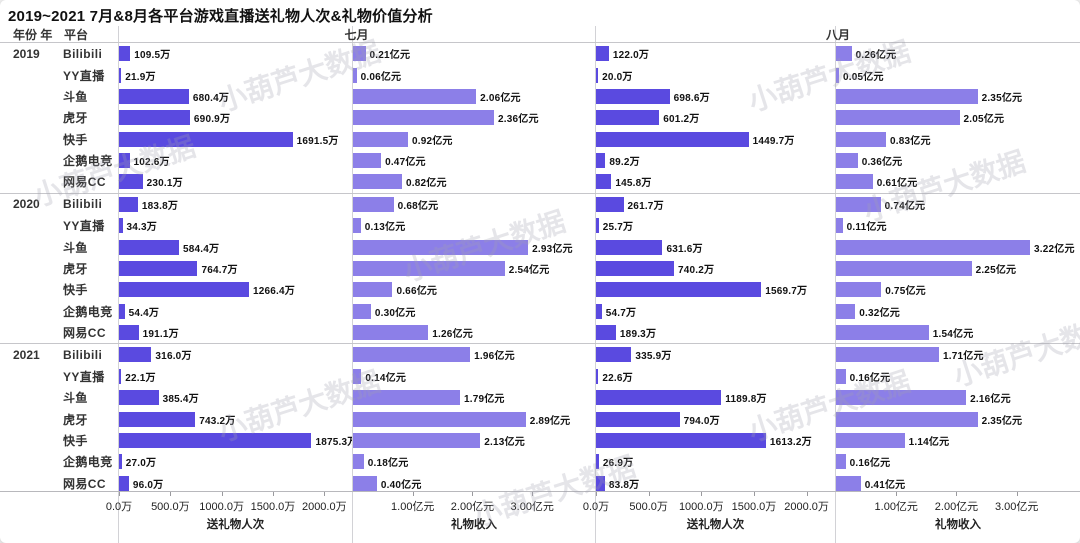 Image resolution: width=1080 pixels, height=543 pixels. I want to click on platform-label: 企鹅电竞, so click(88, 161).